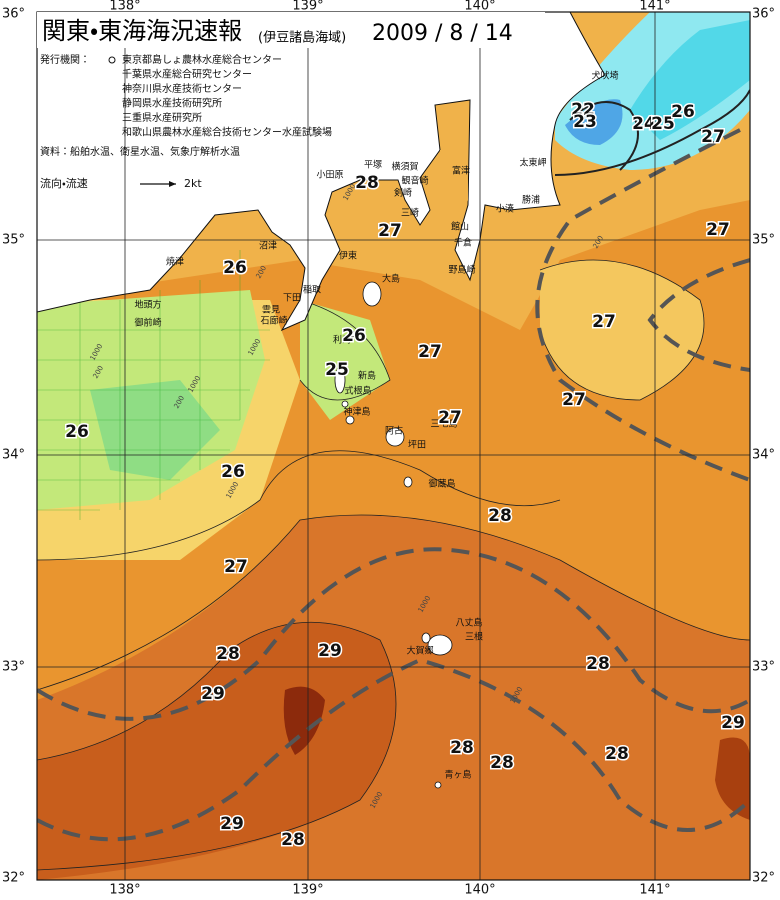 The image size is (780, 900). What do you see at coordinates (193, 183) in the screenshot?
I see `current-speed: 2kt` at bounding box center [193, 183].